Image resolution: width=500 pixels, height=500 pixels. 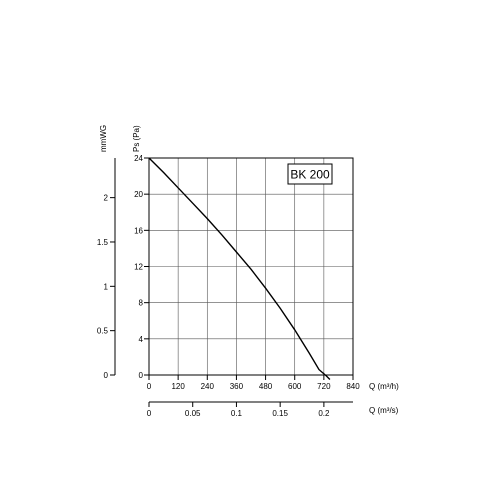 I want to click on model-label-frame, so click(x=310, y=174).